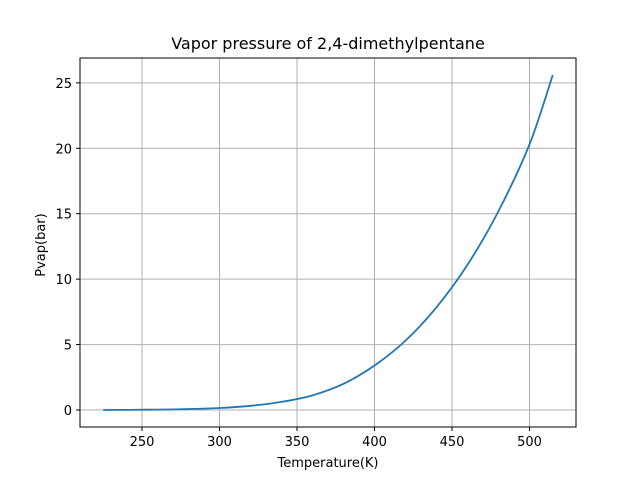  Describe the element at coordinates (297, 442) in the screenshot. I see `x-tick-label: 350` at that location.